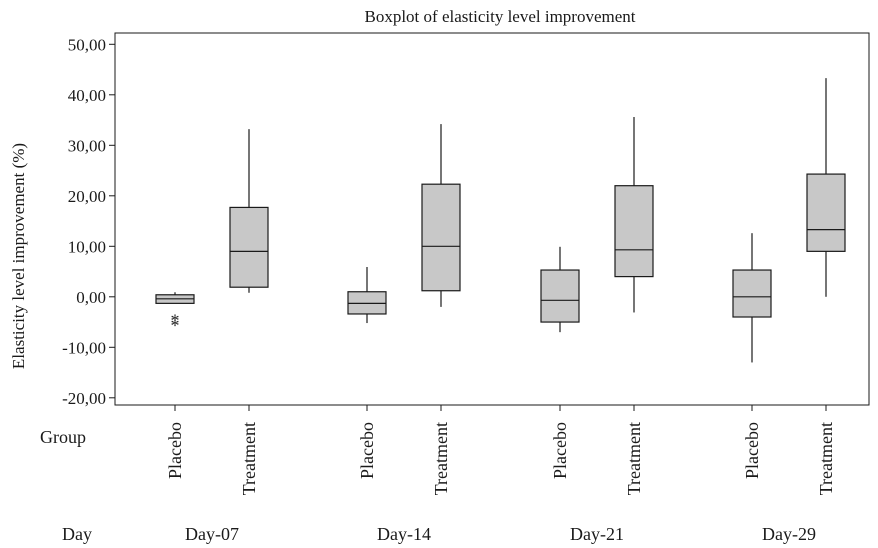 The image size is (878, 548). Describe the element at coordinates (18, 256) in the screenshot. I see `y-axis-label: Elasticity level improvement (%)` at that location.